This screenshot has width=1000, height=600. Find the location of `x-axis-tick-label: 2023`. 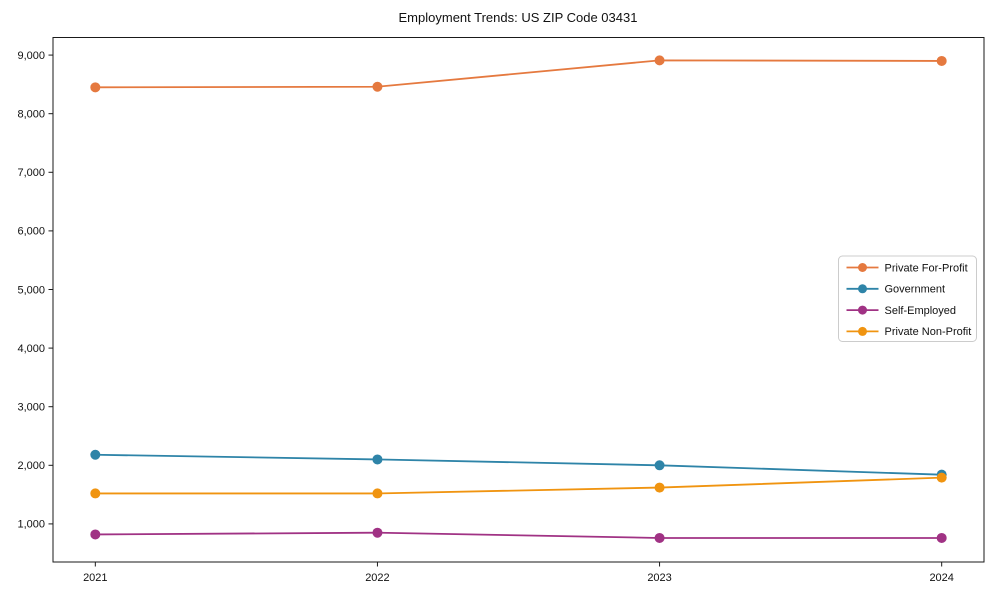

x-axis-tick-label: 2023 is located at coordinates (659, 578).